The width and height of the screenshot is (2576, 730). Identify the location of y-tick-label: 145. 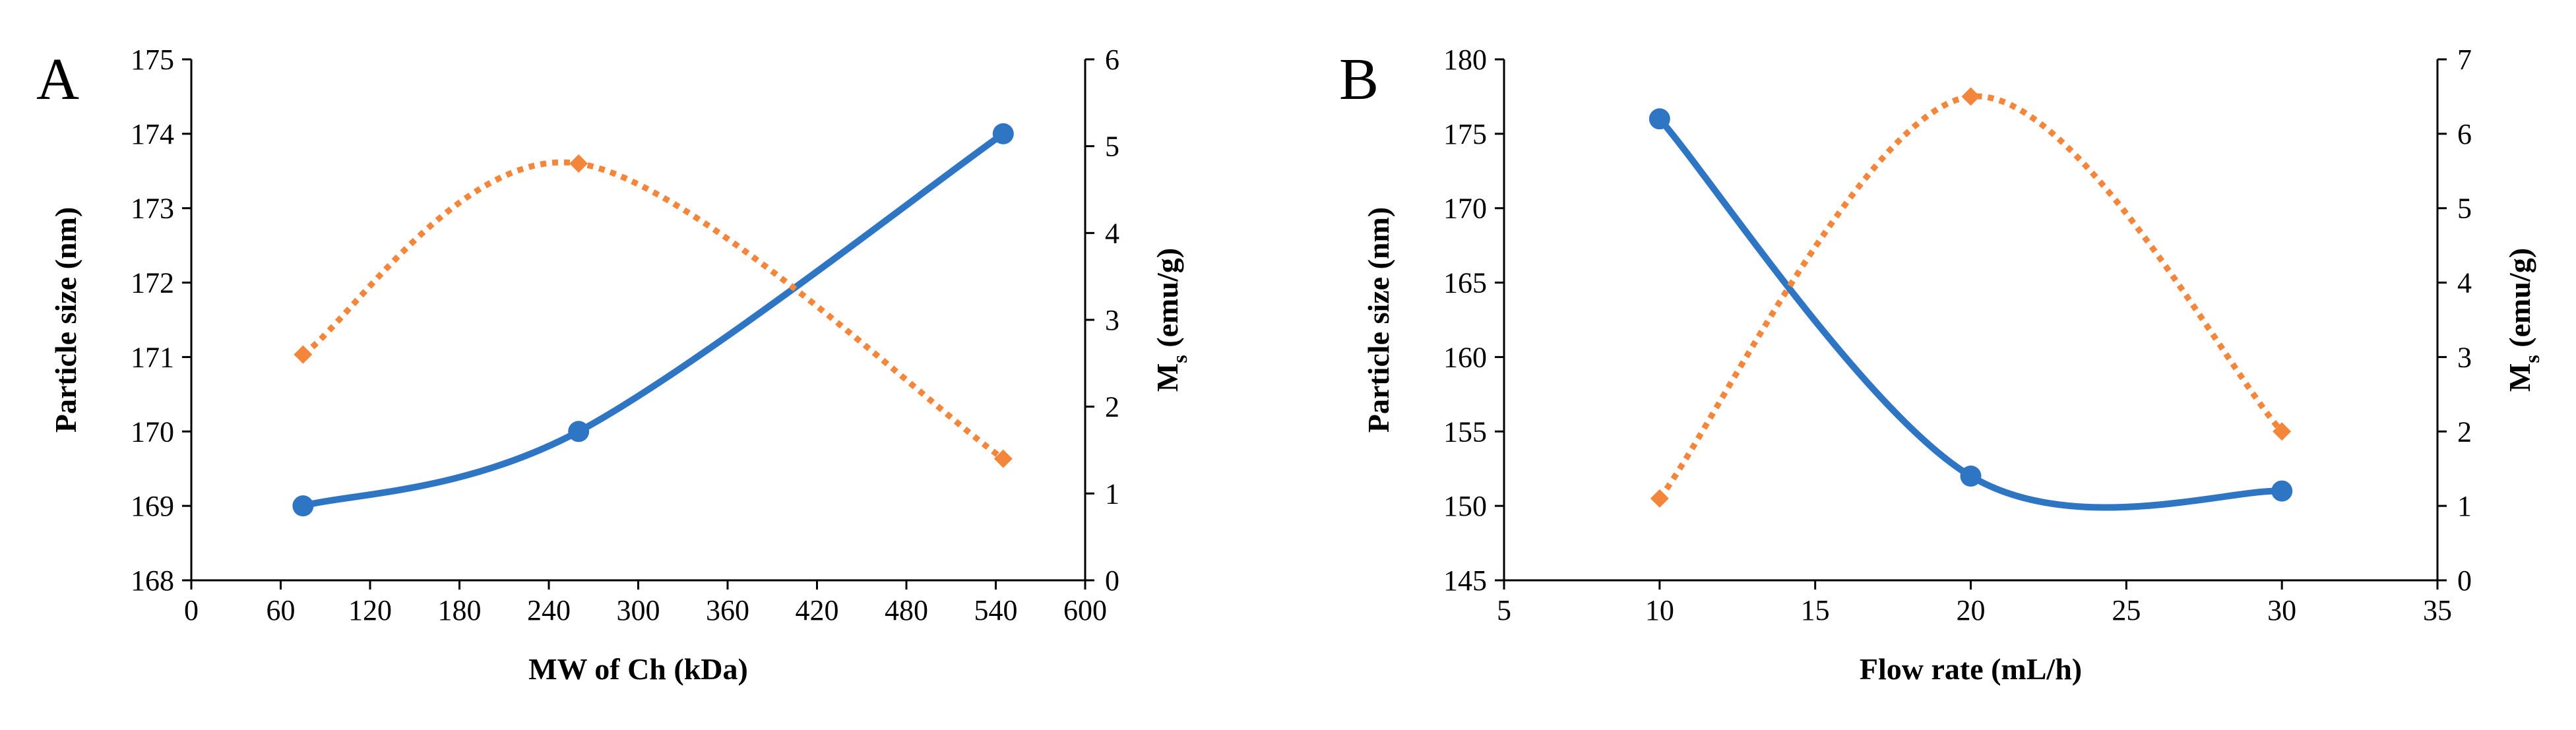
(1465, 580).